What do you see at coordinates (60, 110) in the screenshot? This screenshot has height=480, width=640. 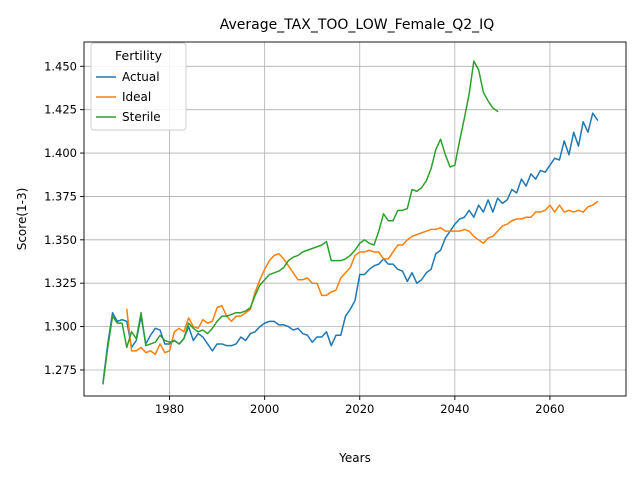 I see `y-tick-label: 1.425` at bounding box center [60, 110].